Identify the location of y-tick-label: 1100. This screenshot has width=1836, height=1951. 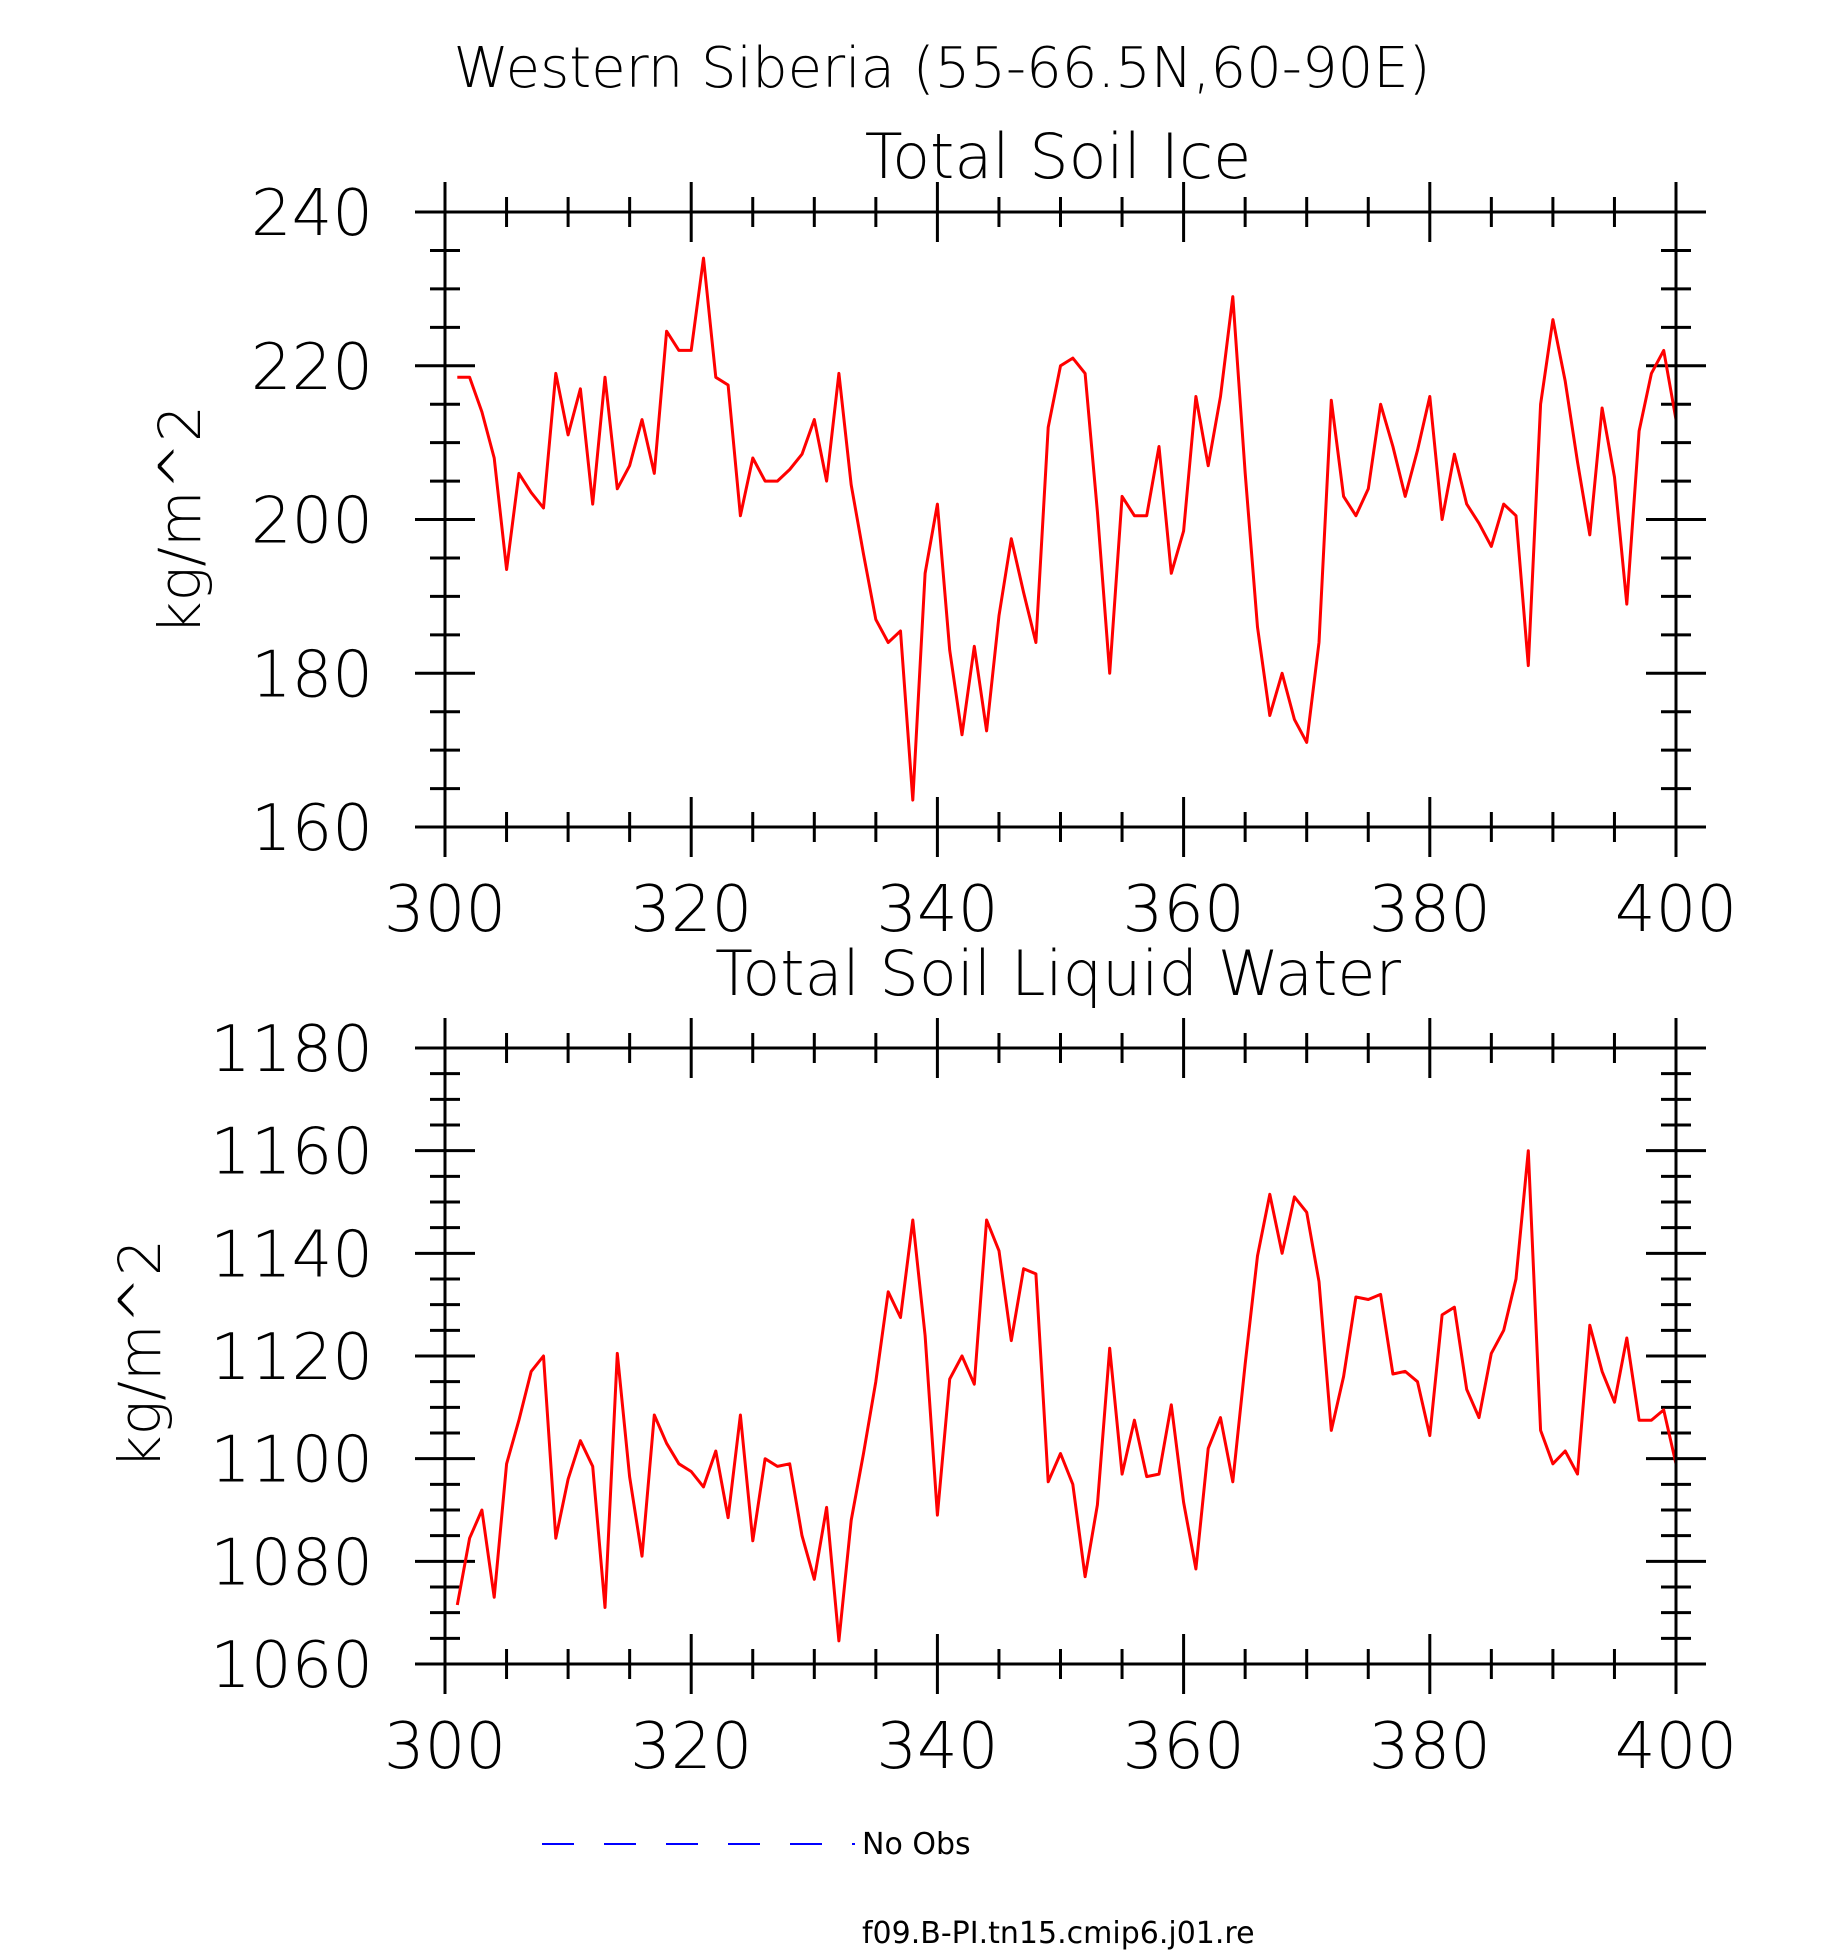
(291, 1461).